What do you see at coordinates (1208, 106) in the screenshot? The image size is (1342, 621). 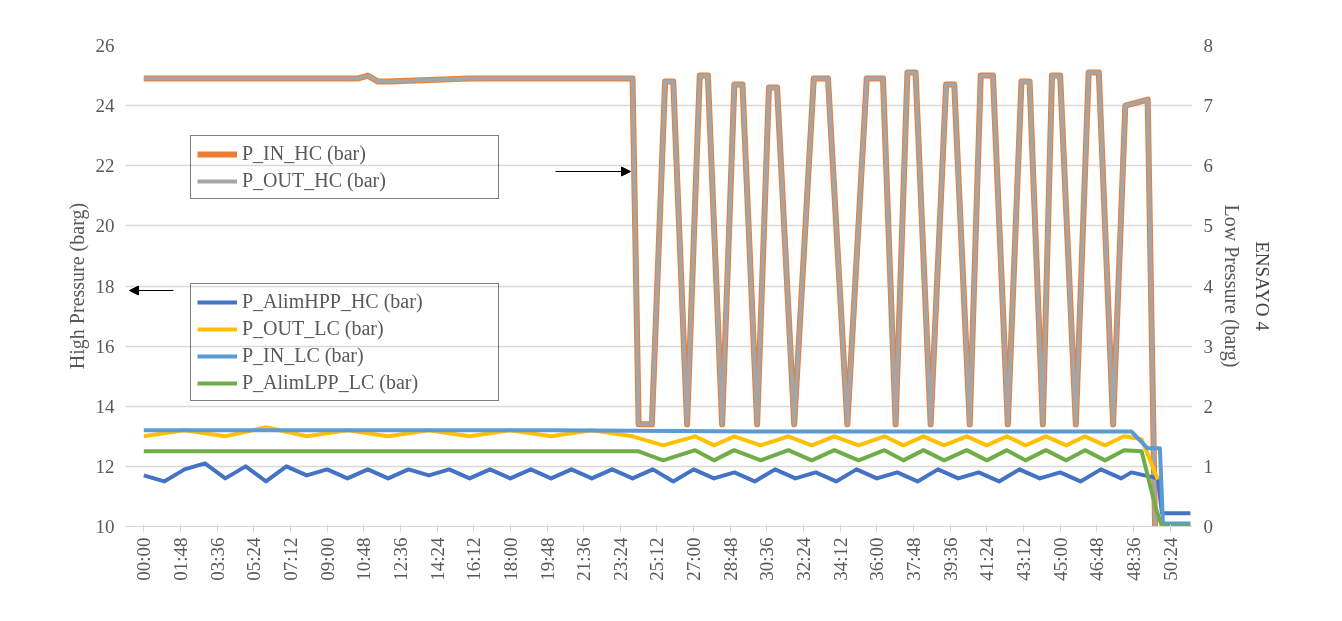 I see `y2-tick-label: 7` at bounding box center [1208, 106].